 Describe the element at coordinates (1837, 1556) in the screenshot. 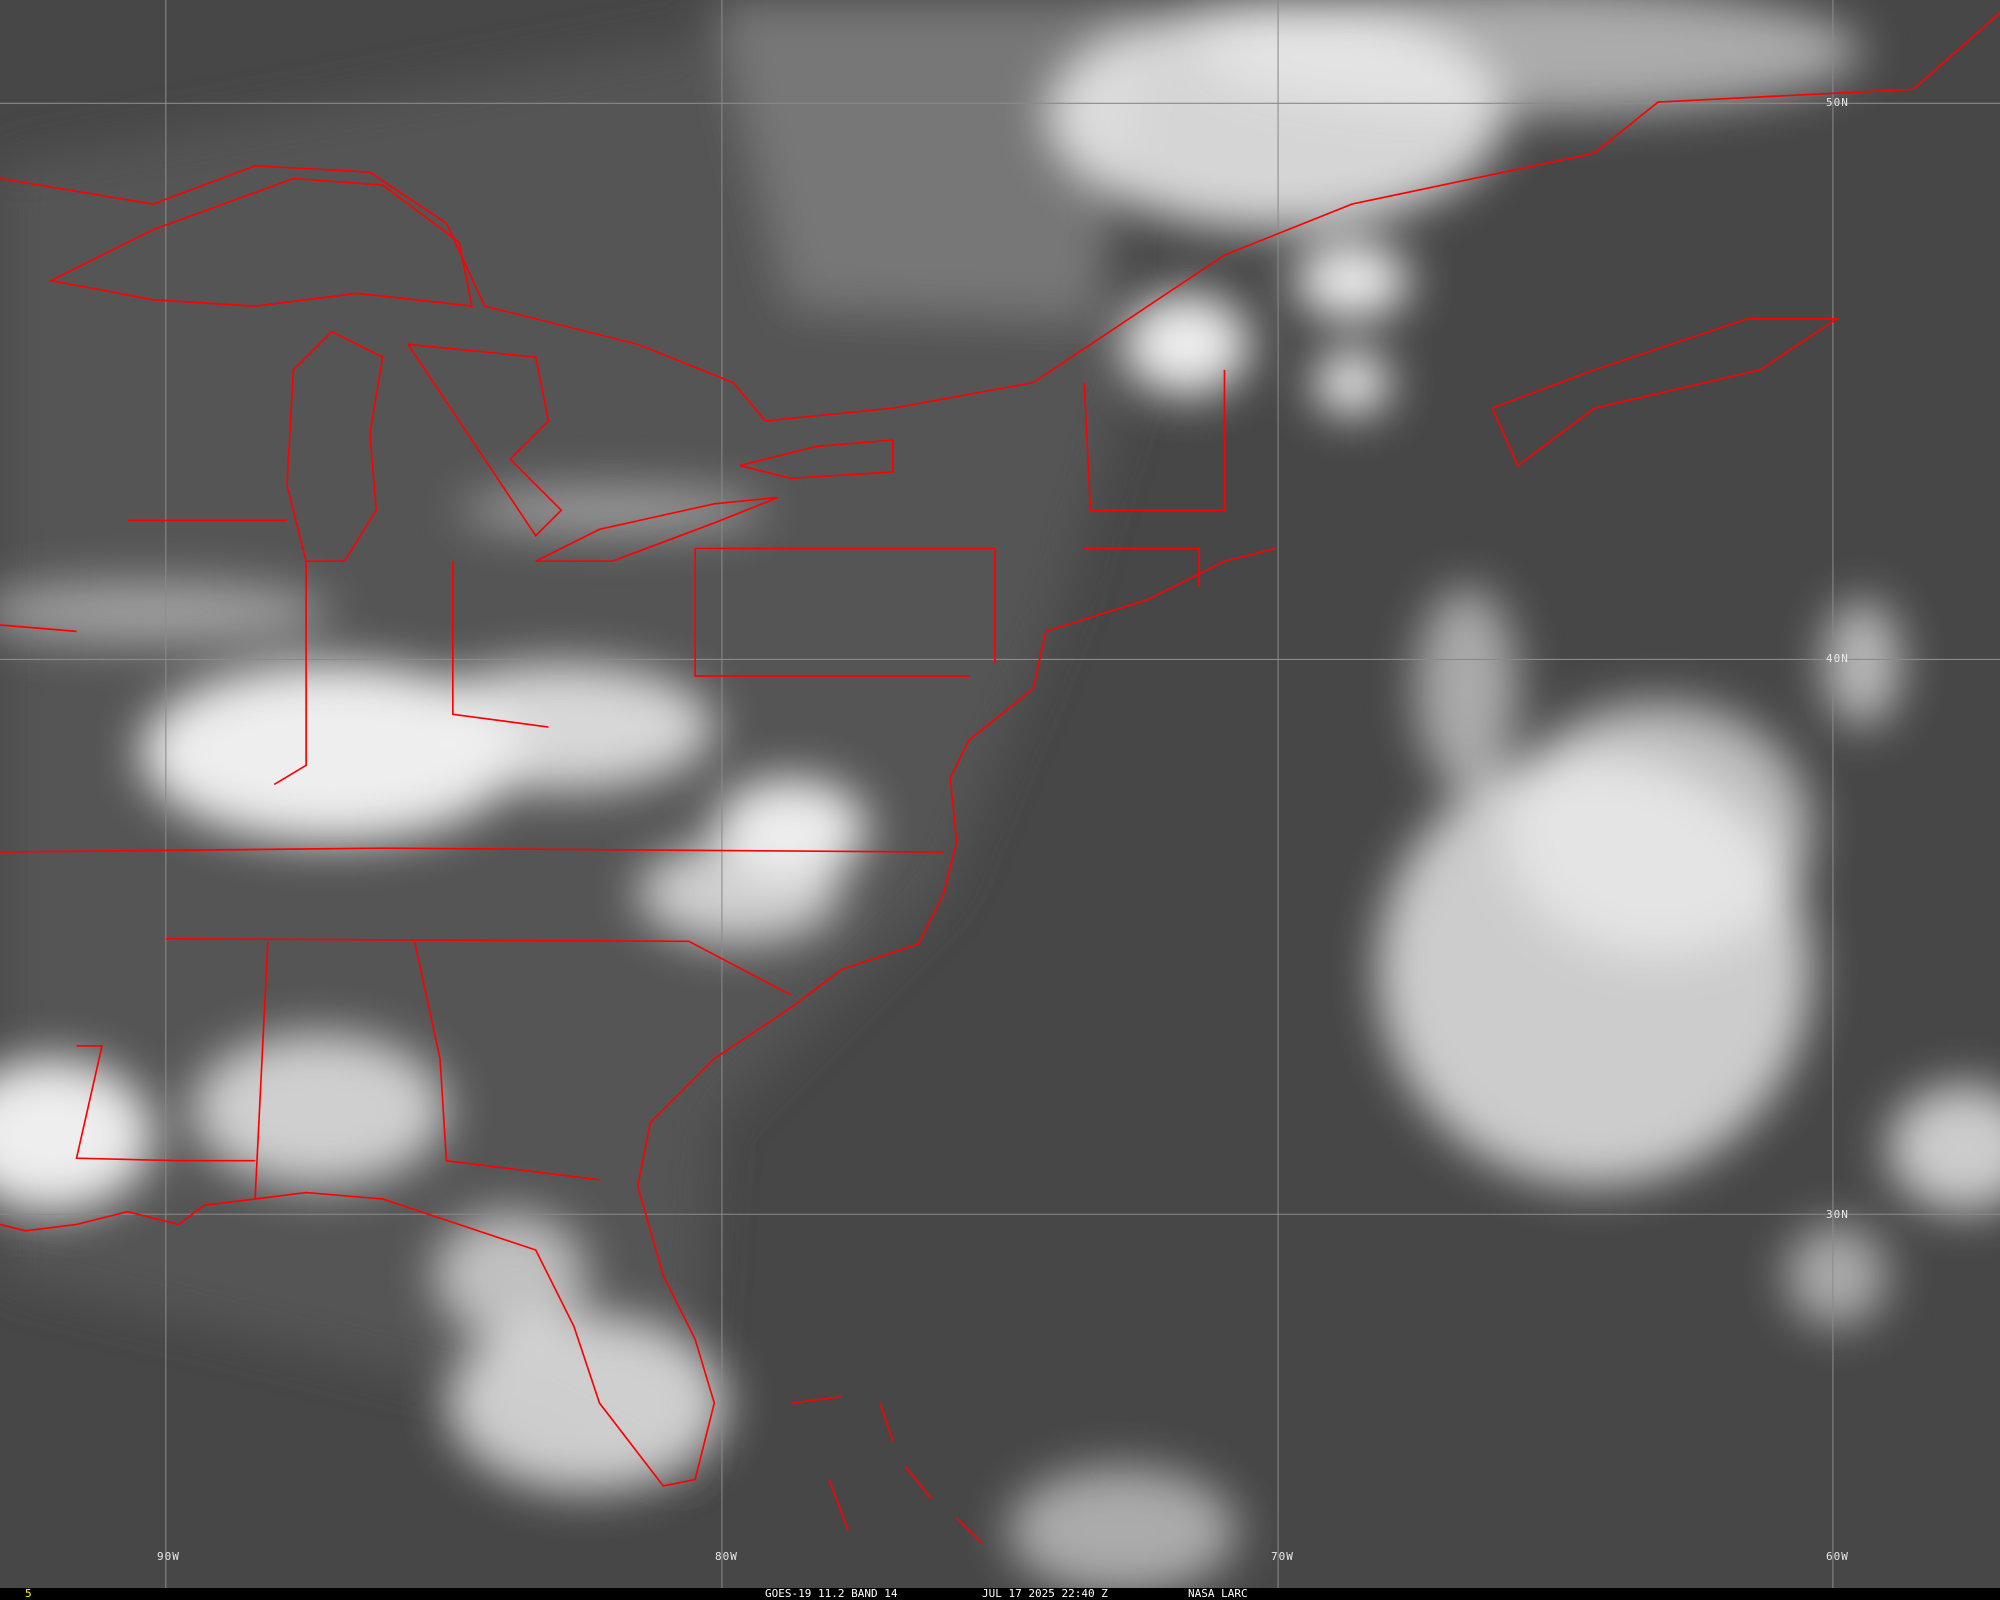

I see `longitude-label-60w: 60W` at that location.